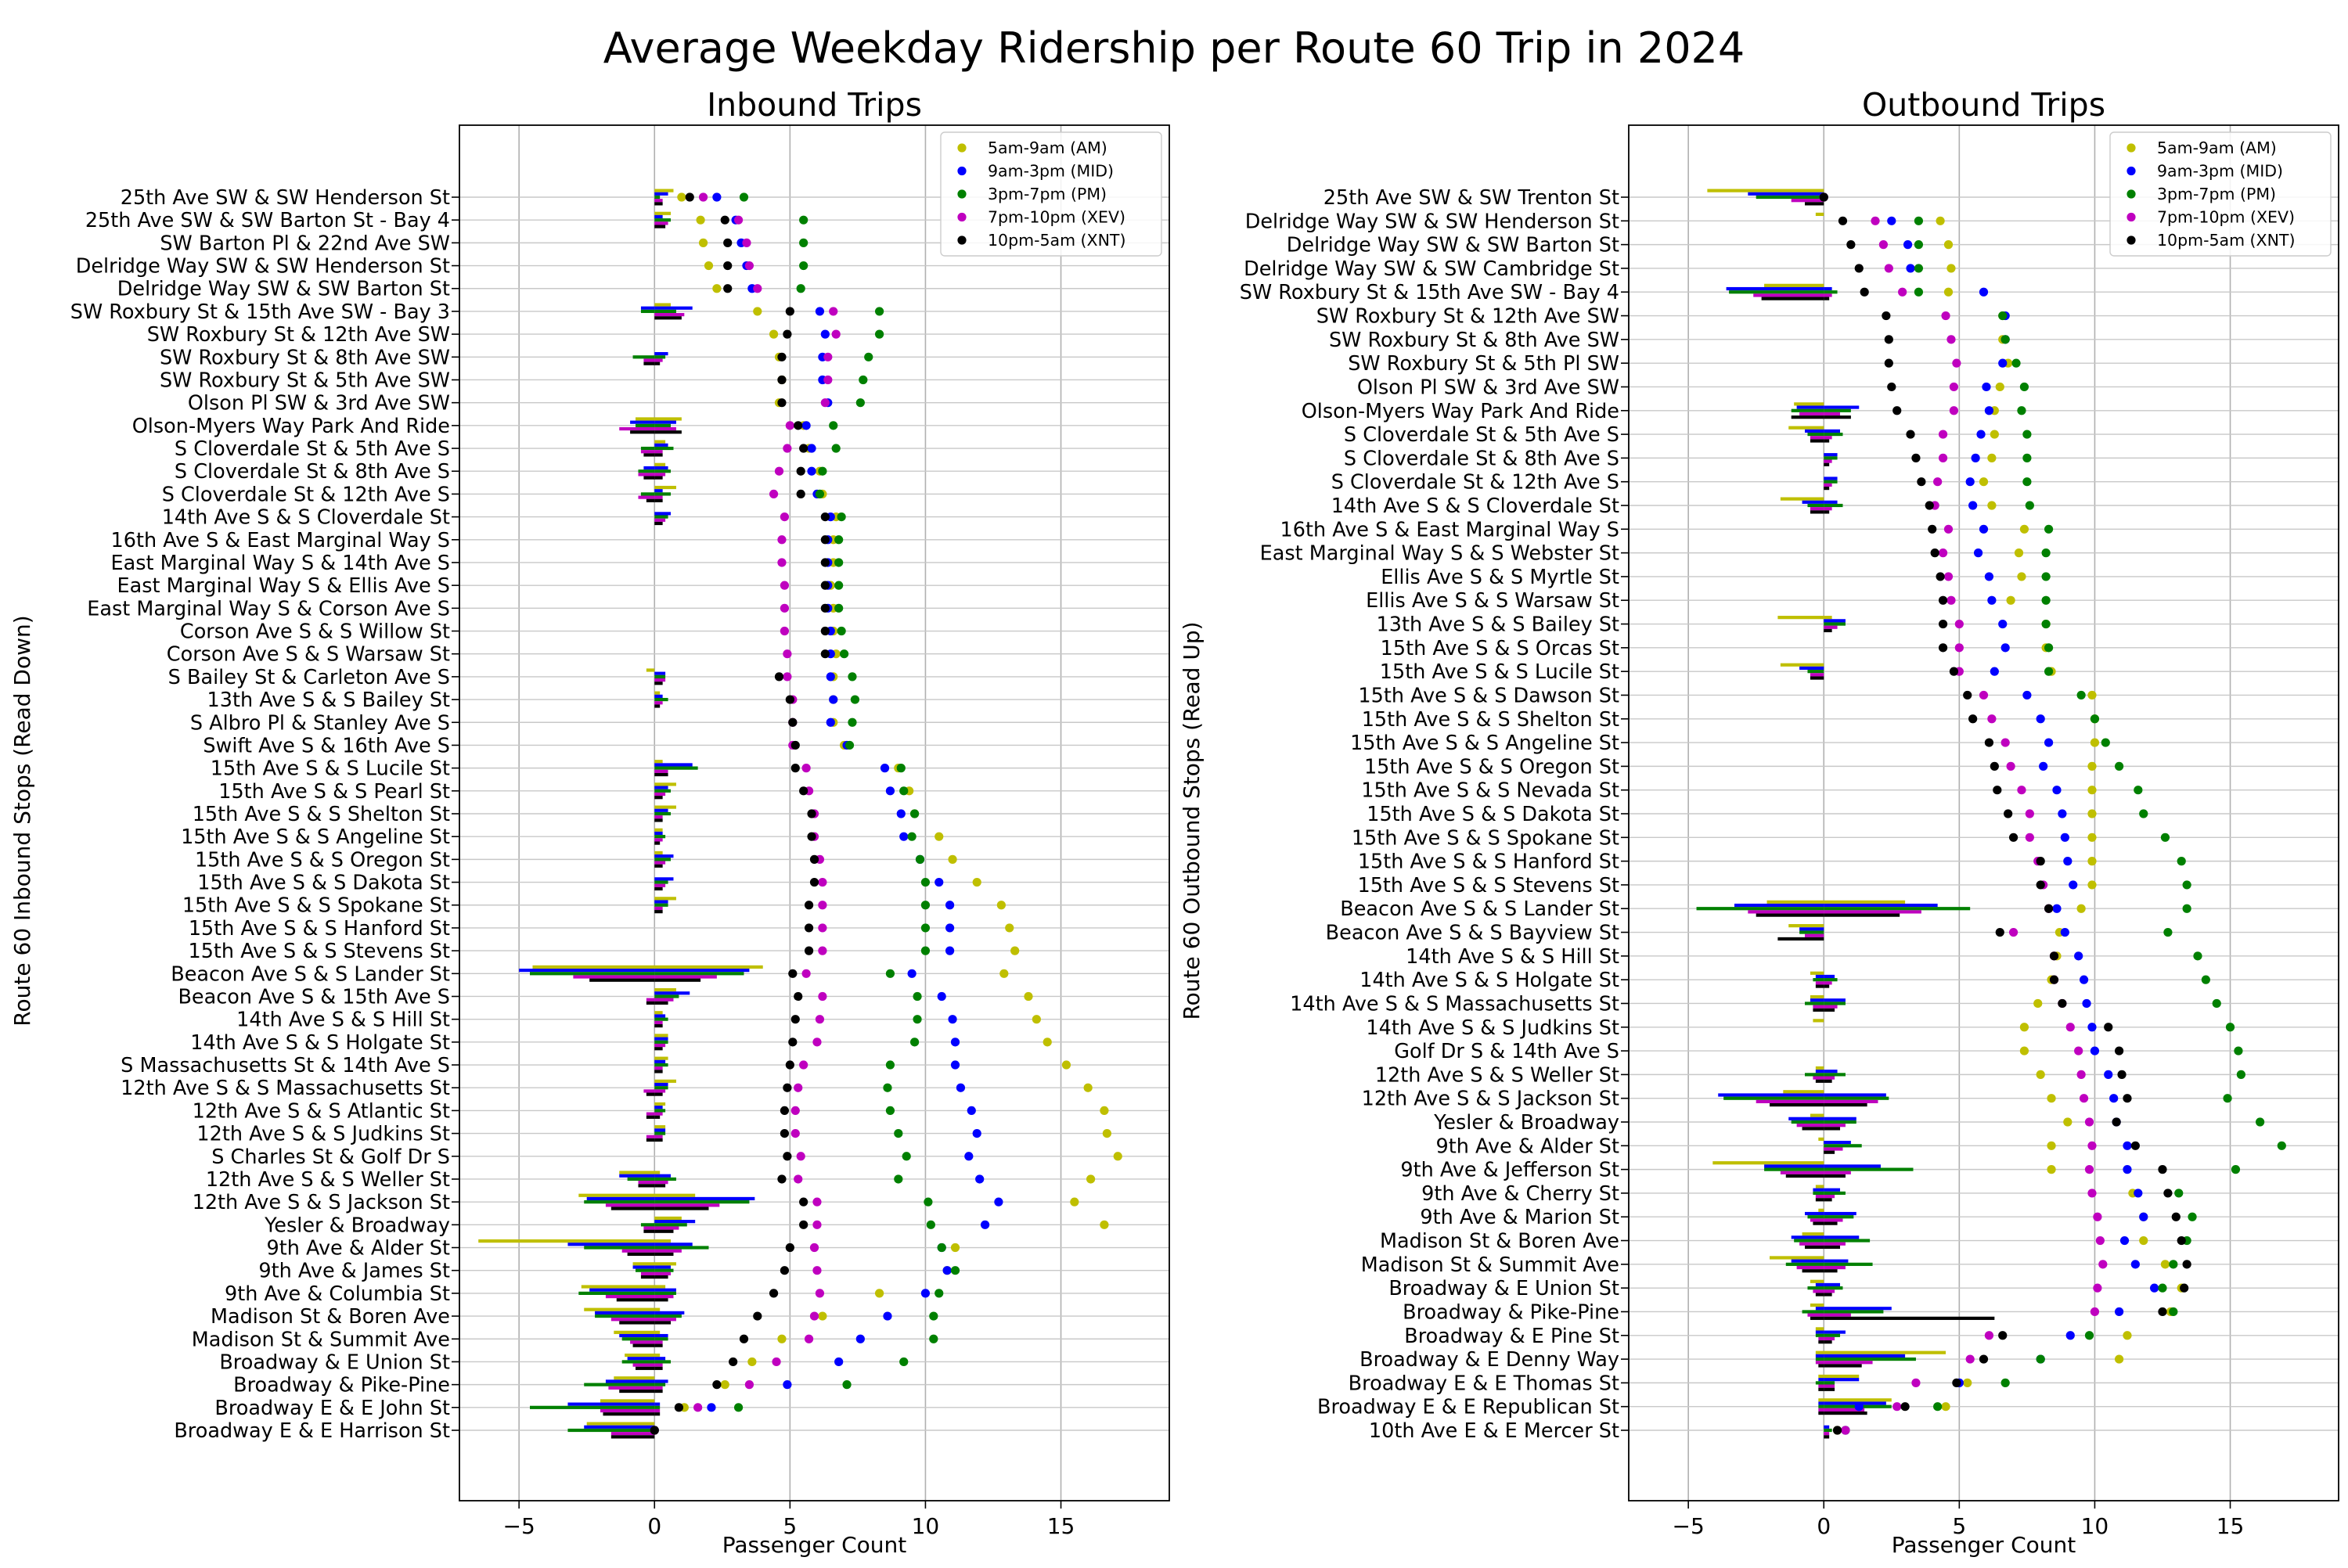 Image resolution: width=2348 pixels, height=1568 pixels. Describe the element at coordinates (310, 974) in the screenshot. I see `stop-label: Beacon Ave S & S Lander St` at that location.